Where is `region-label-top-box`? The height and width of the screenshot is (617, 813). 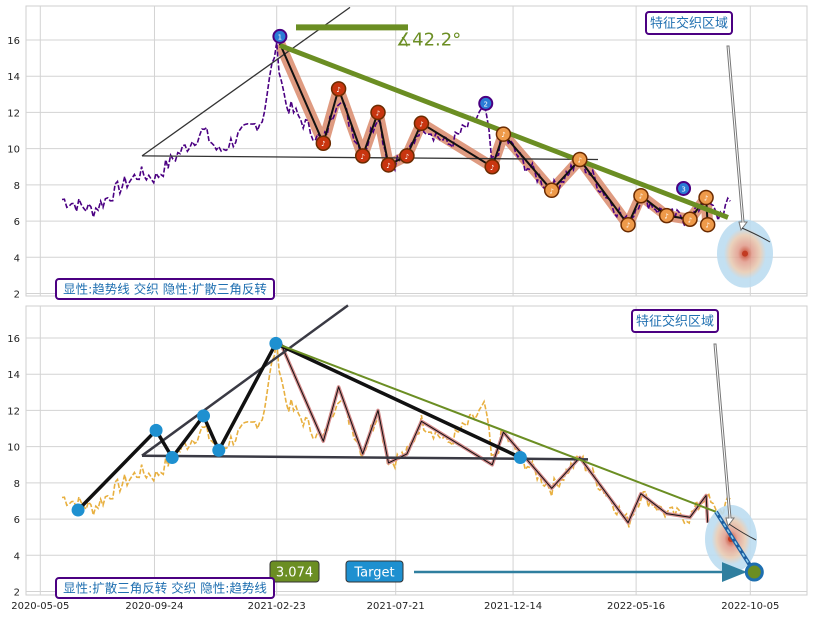
region-label-top-box is located at coordinates (689, 23).